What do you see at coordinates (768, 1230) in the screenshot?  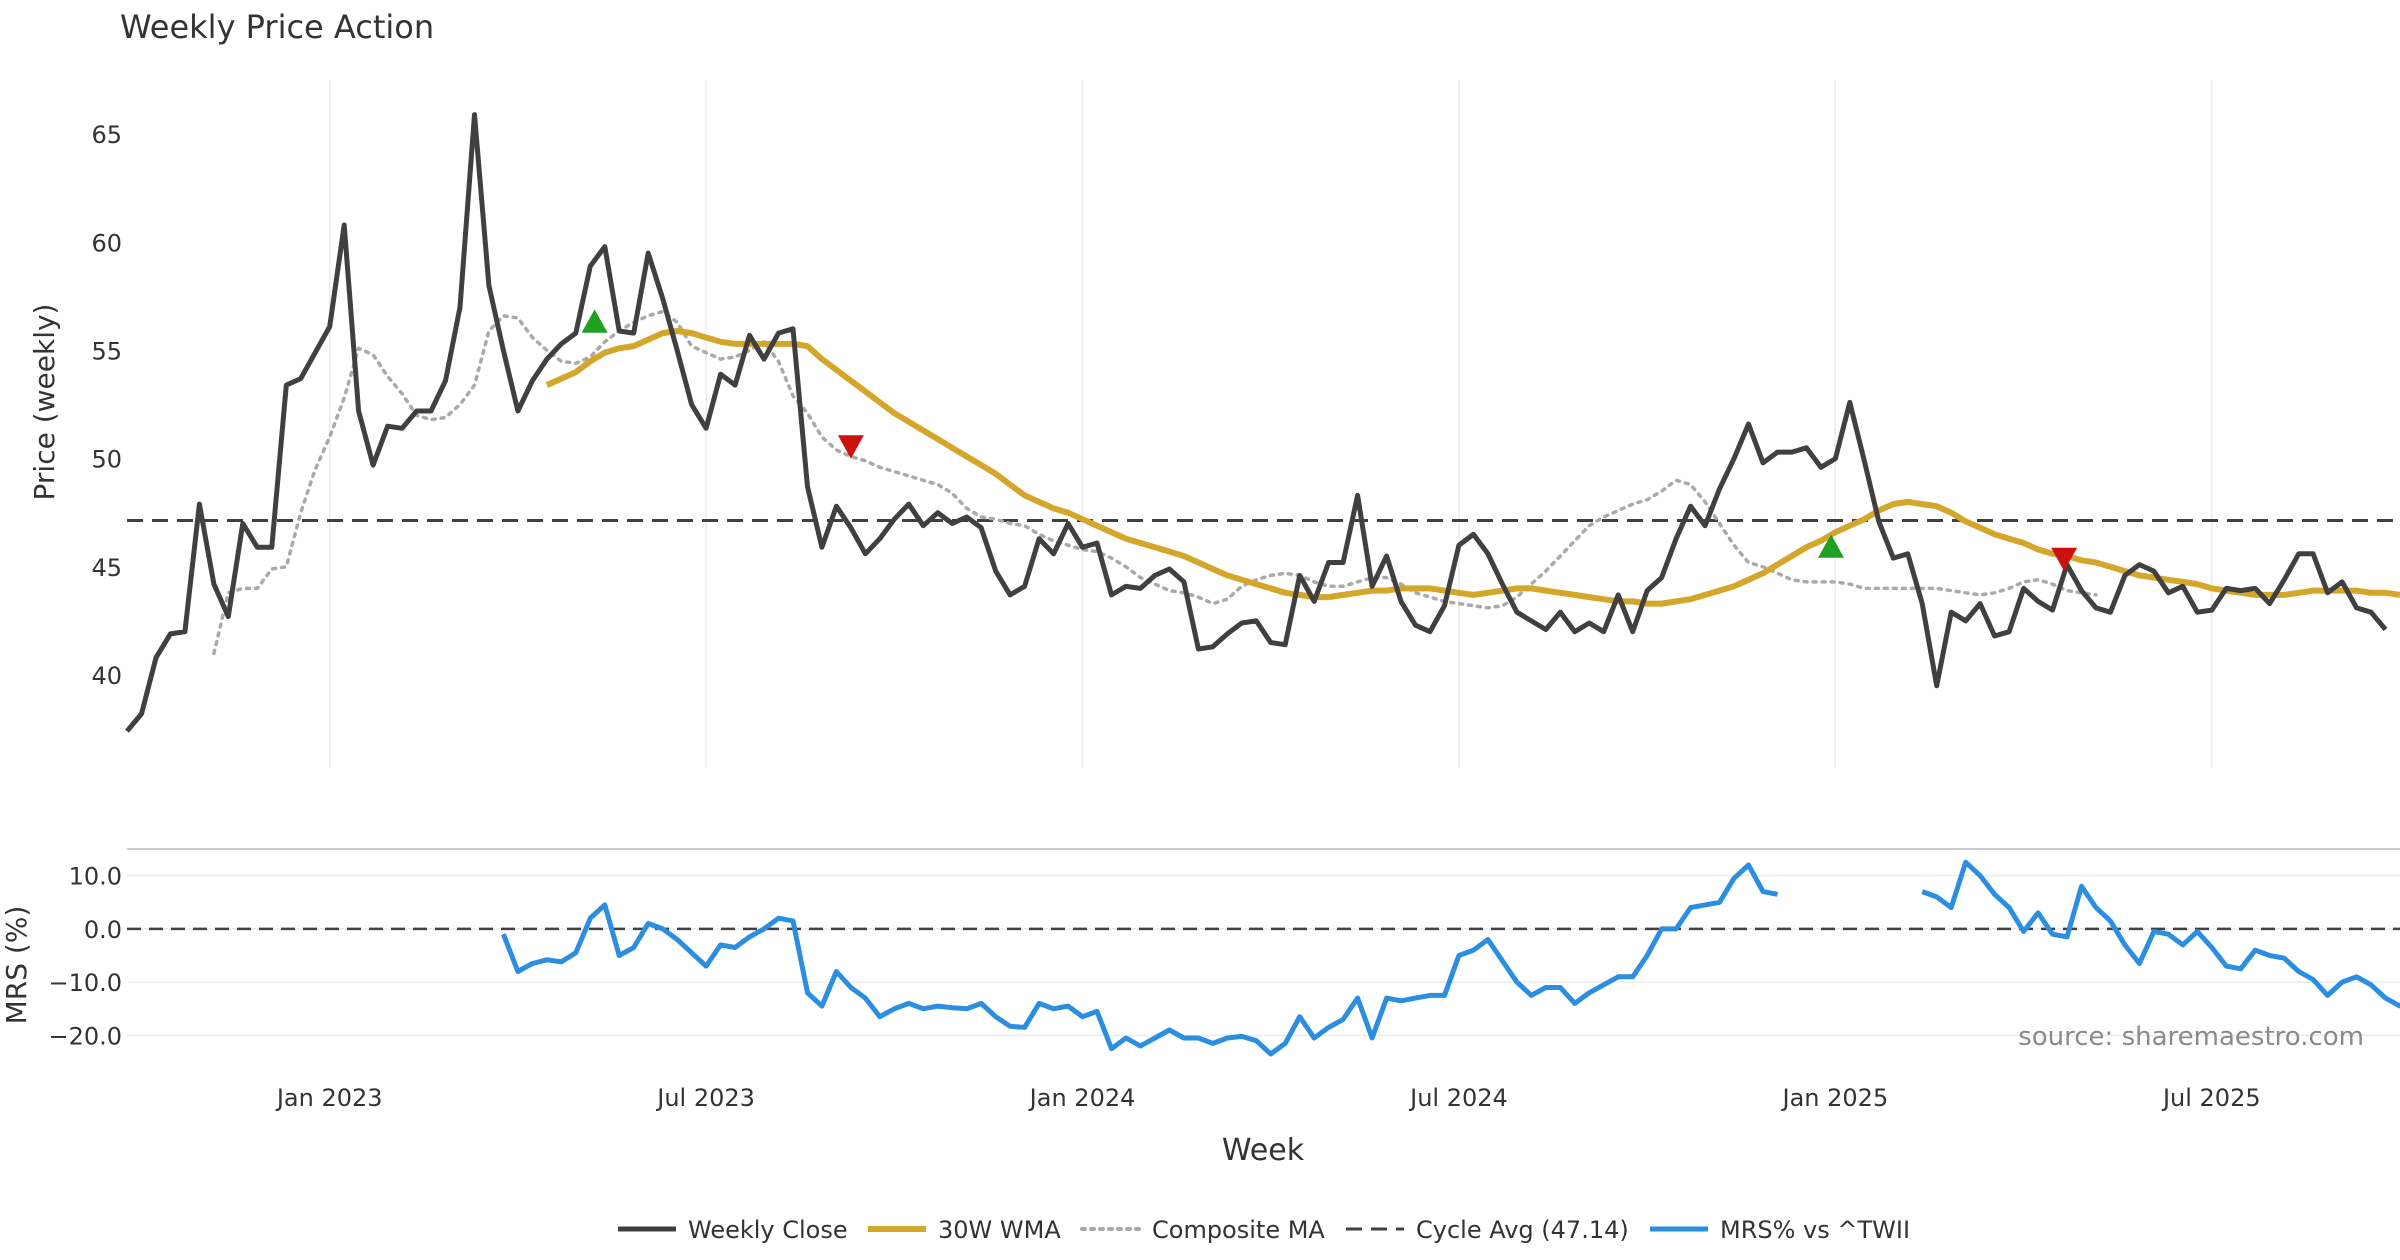 I see `legend-label-0: Weekly Close` at bounding box center [768, 1230].